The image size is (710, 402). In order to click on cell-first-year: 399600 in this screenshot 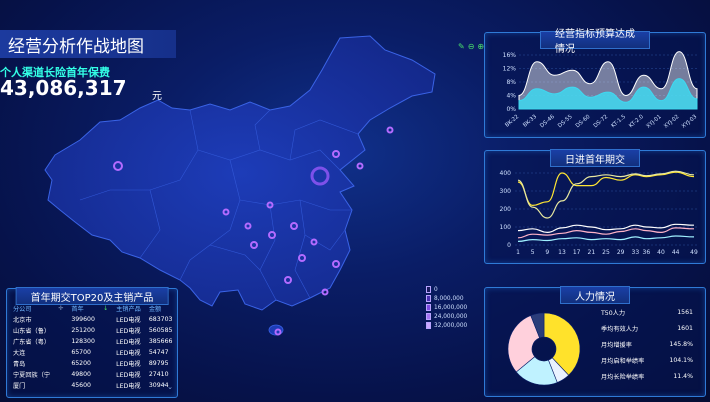, I will do `click(83, 319)`.